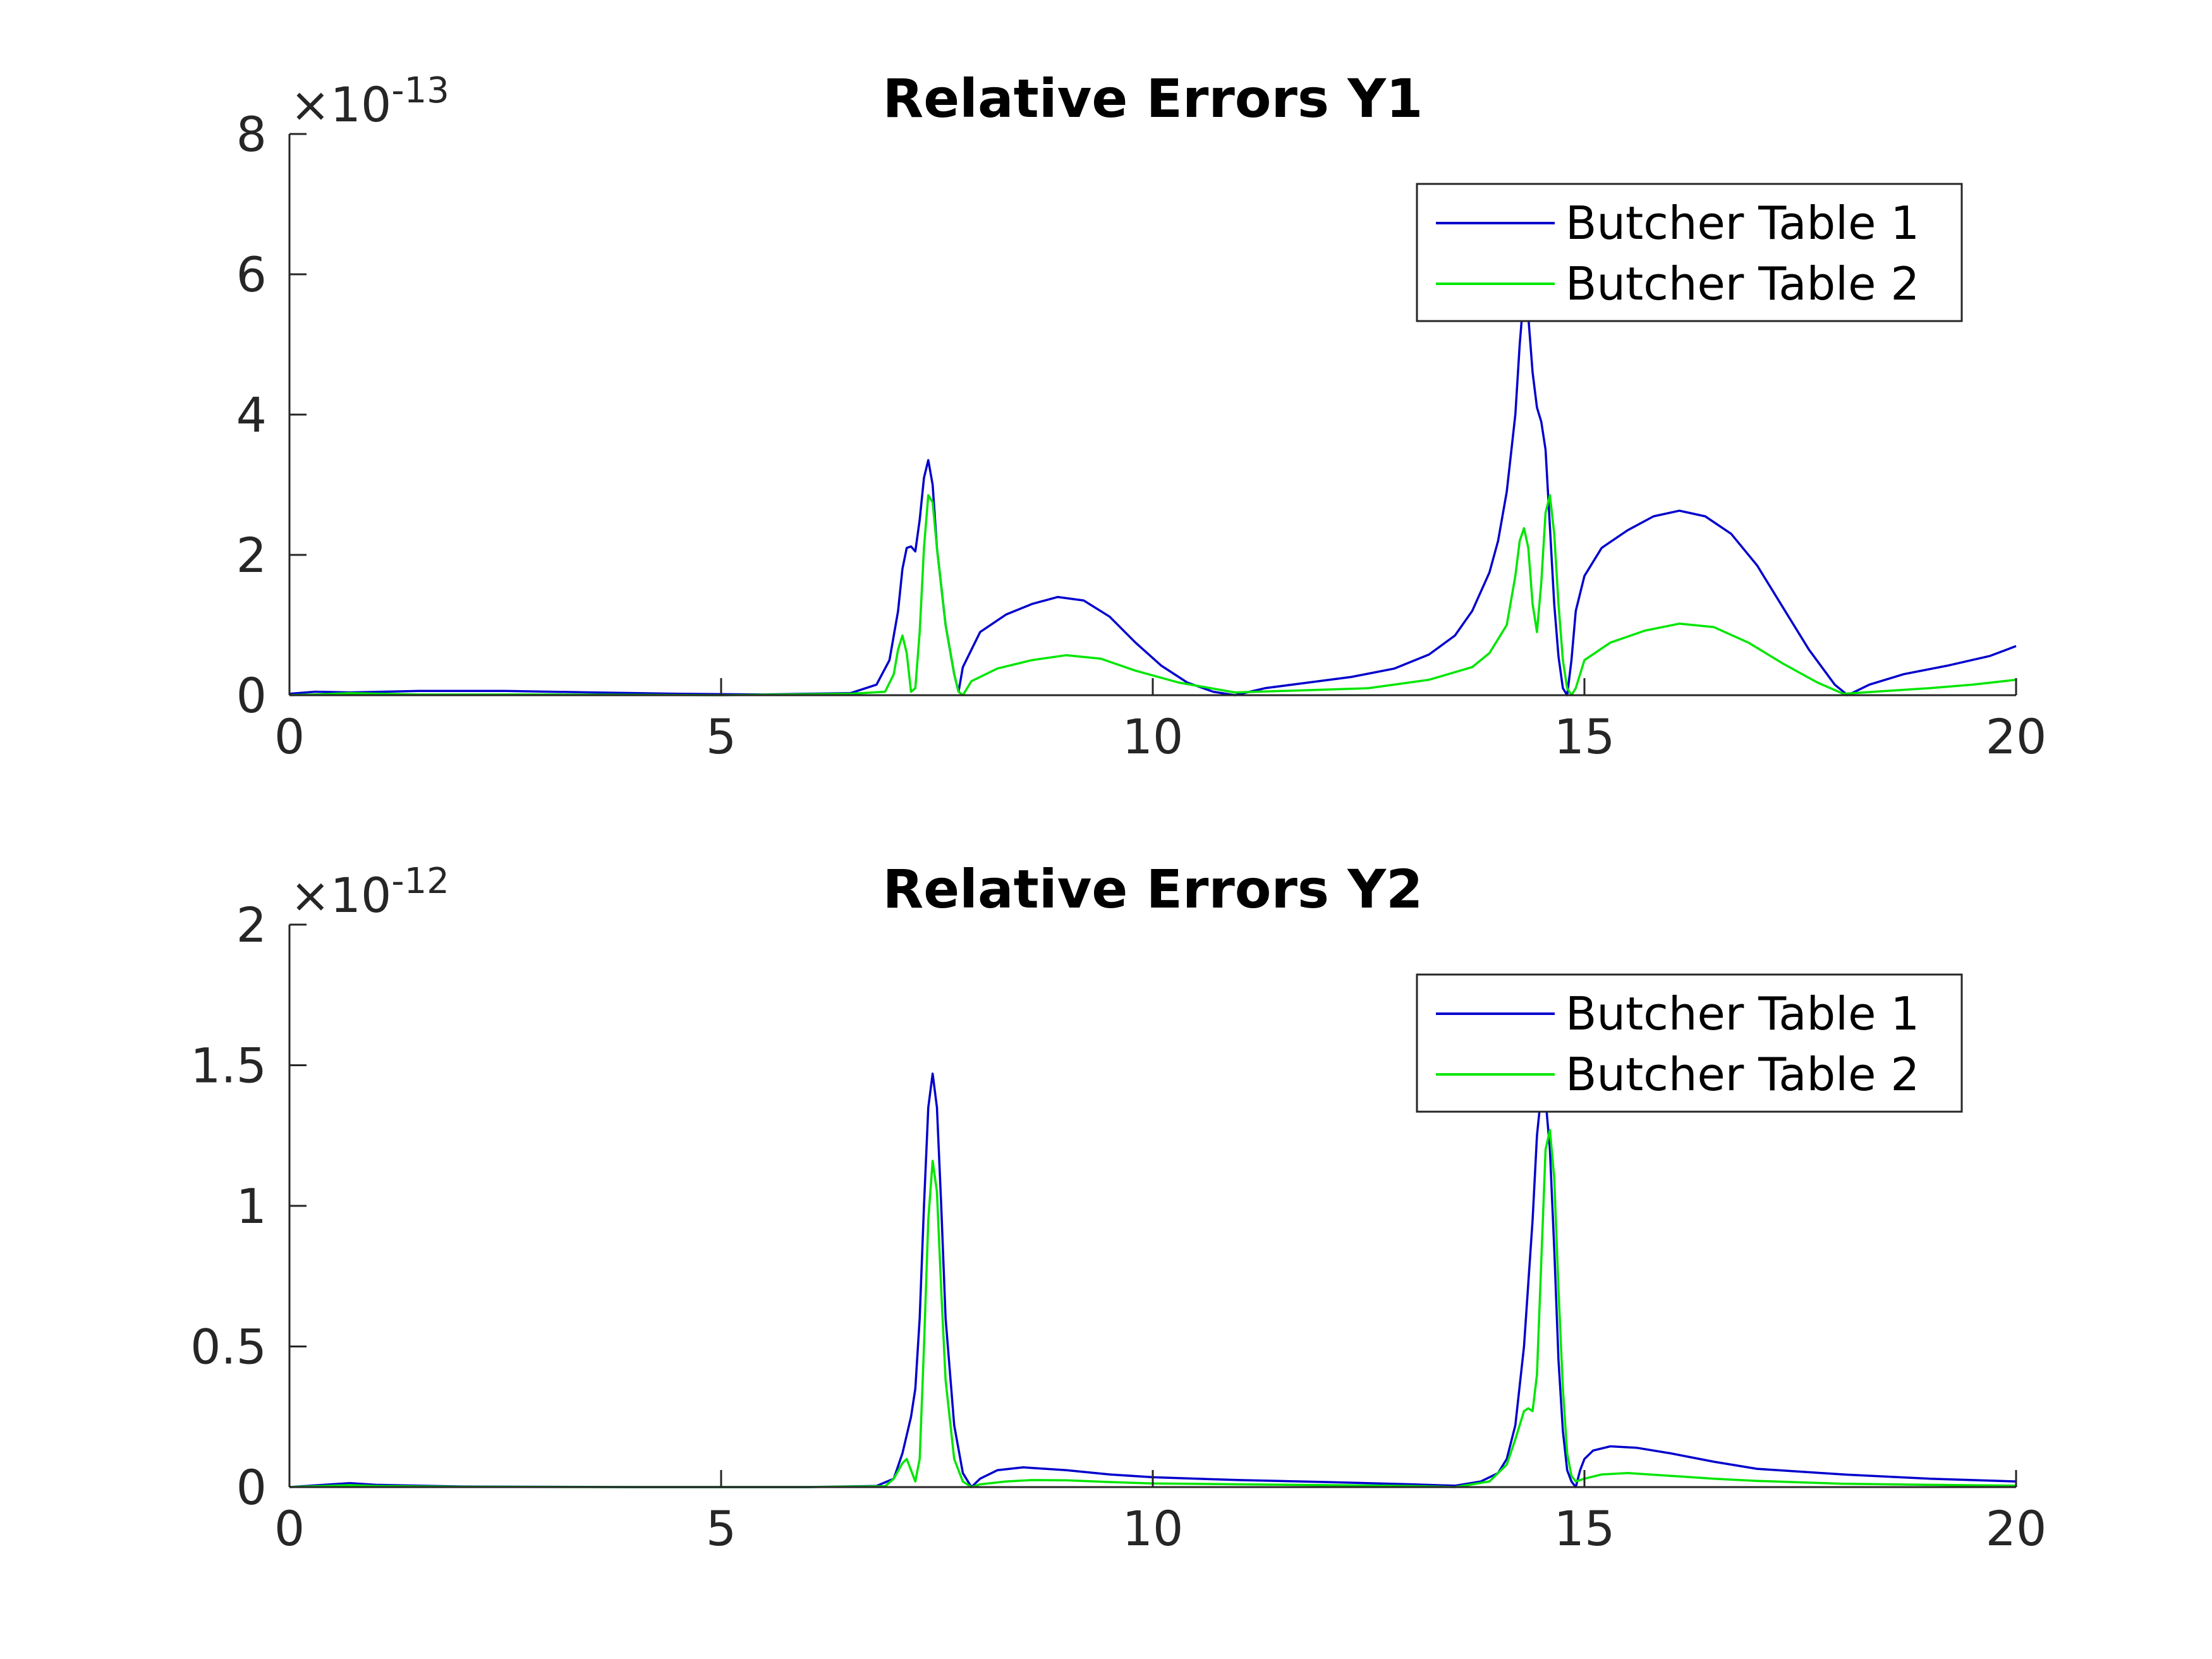 Image resolution: width=2212 pixels, height=1659 pixels. I want to click on chart2-legend-label-1: Butcher Table 1, so click(1742, 1013).